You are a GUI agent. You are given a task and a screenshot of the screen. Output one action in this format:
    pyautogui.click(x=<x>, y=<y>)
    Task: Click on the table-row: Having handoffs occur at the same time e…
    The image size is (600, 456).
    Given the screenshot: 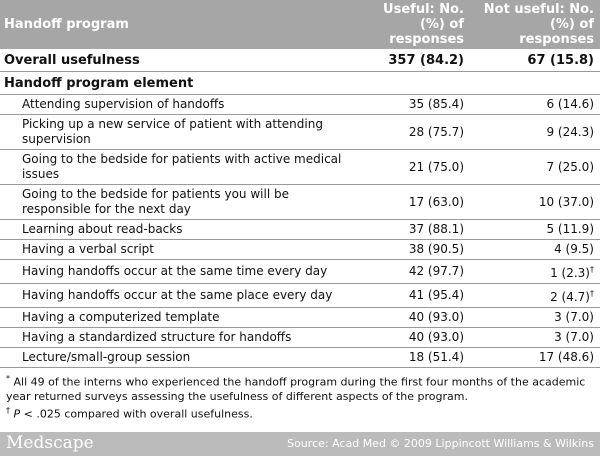 What is the action you would take?
    pyautogui.click(x=300, y=271)
    